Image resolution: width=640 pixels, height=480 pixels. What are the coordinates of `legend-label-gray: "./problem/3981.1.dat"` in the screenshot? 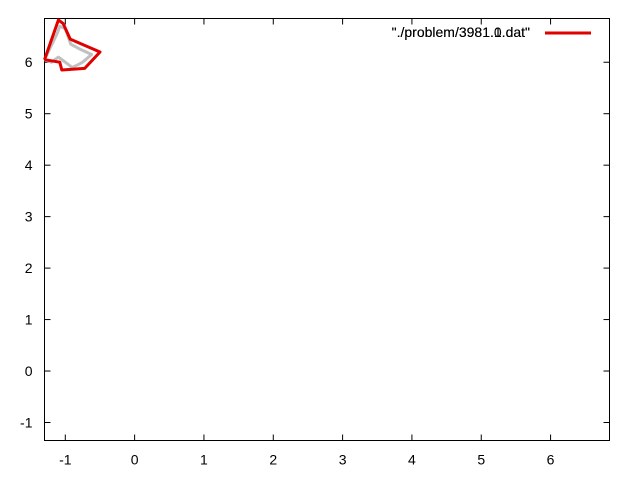 It's located at (461, 32).